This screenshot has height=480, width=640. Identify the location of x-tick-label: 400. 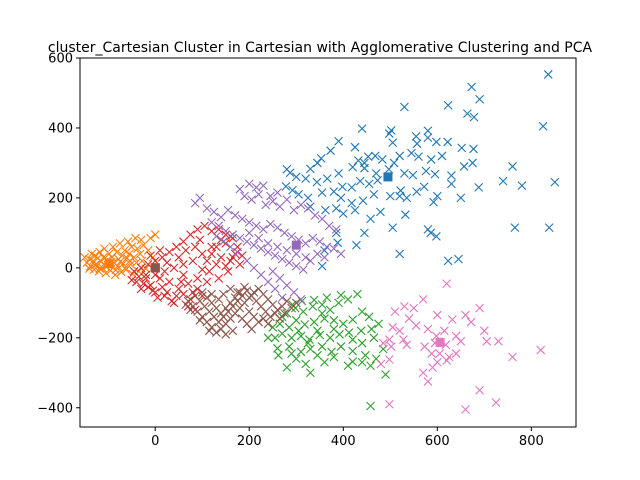
(343, 441).